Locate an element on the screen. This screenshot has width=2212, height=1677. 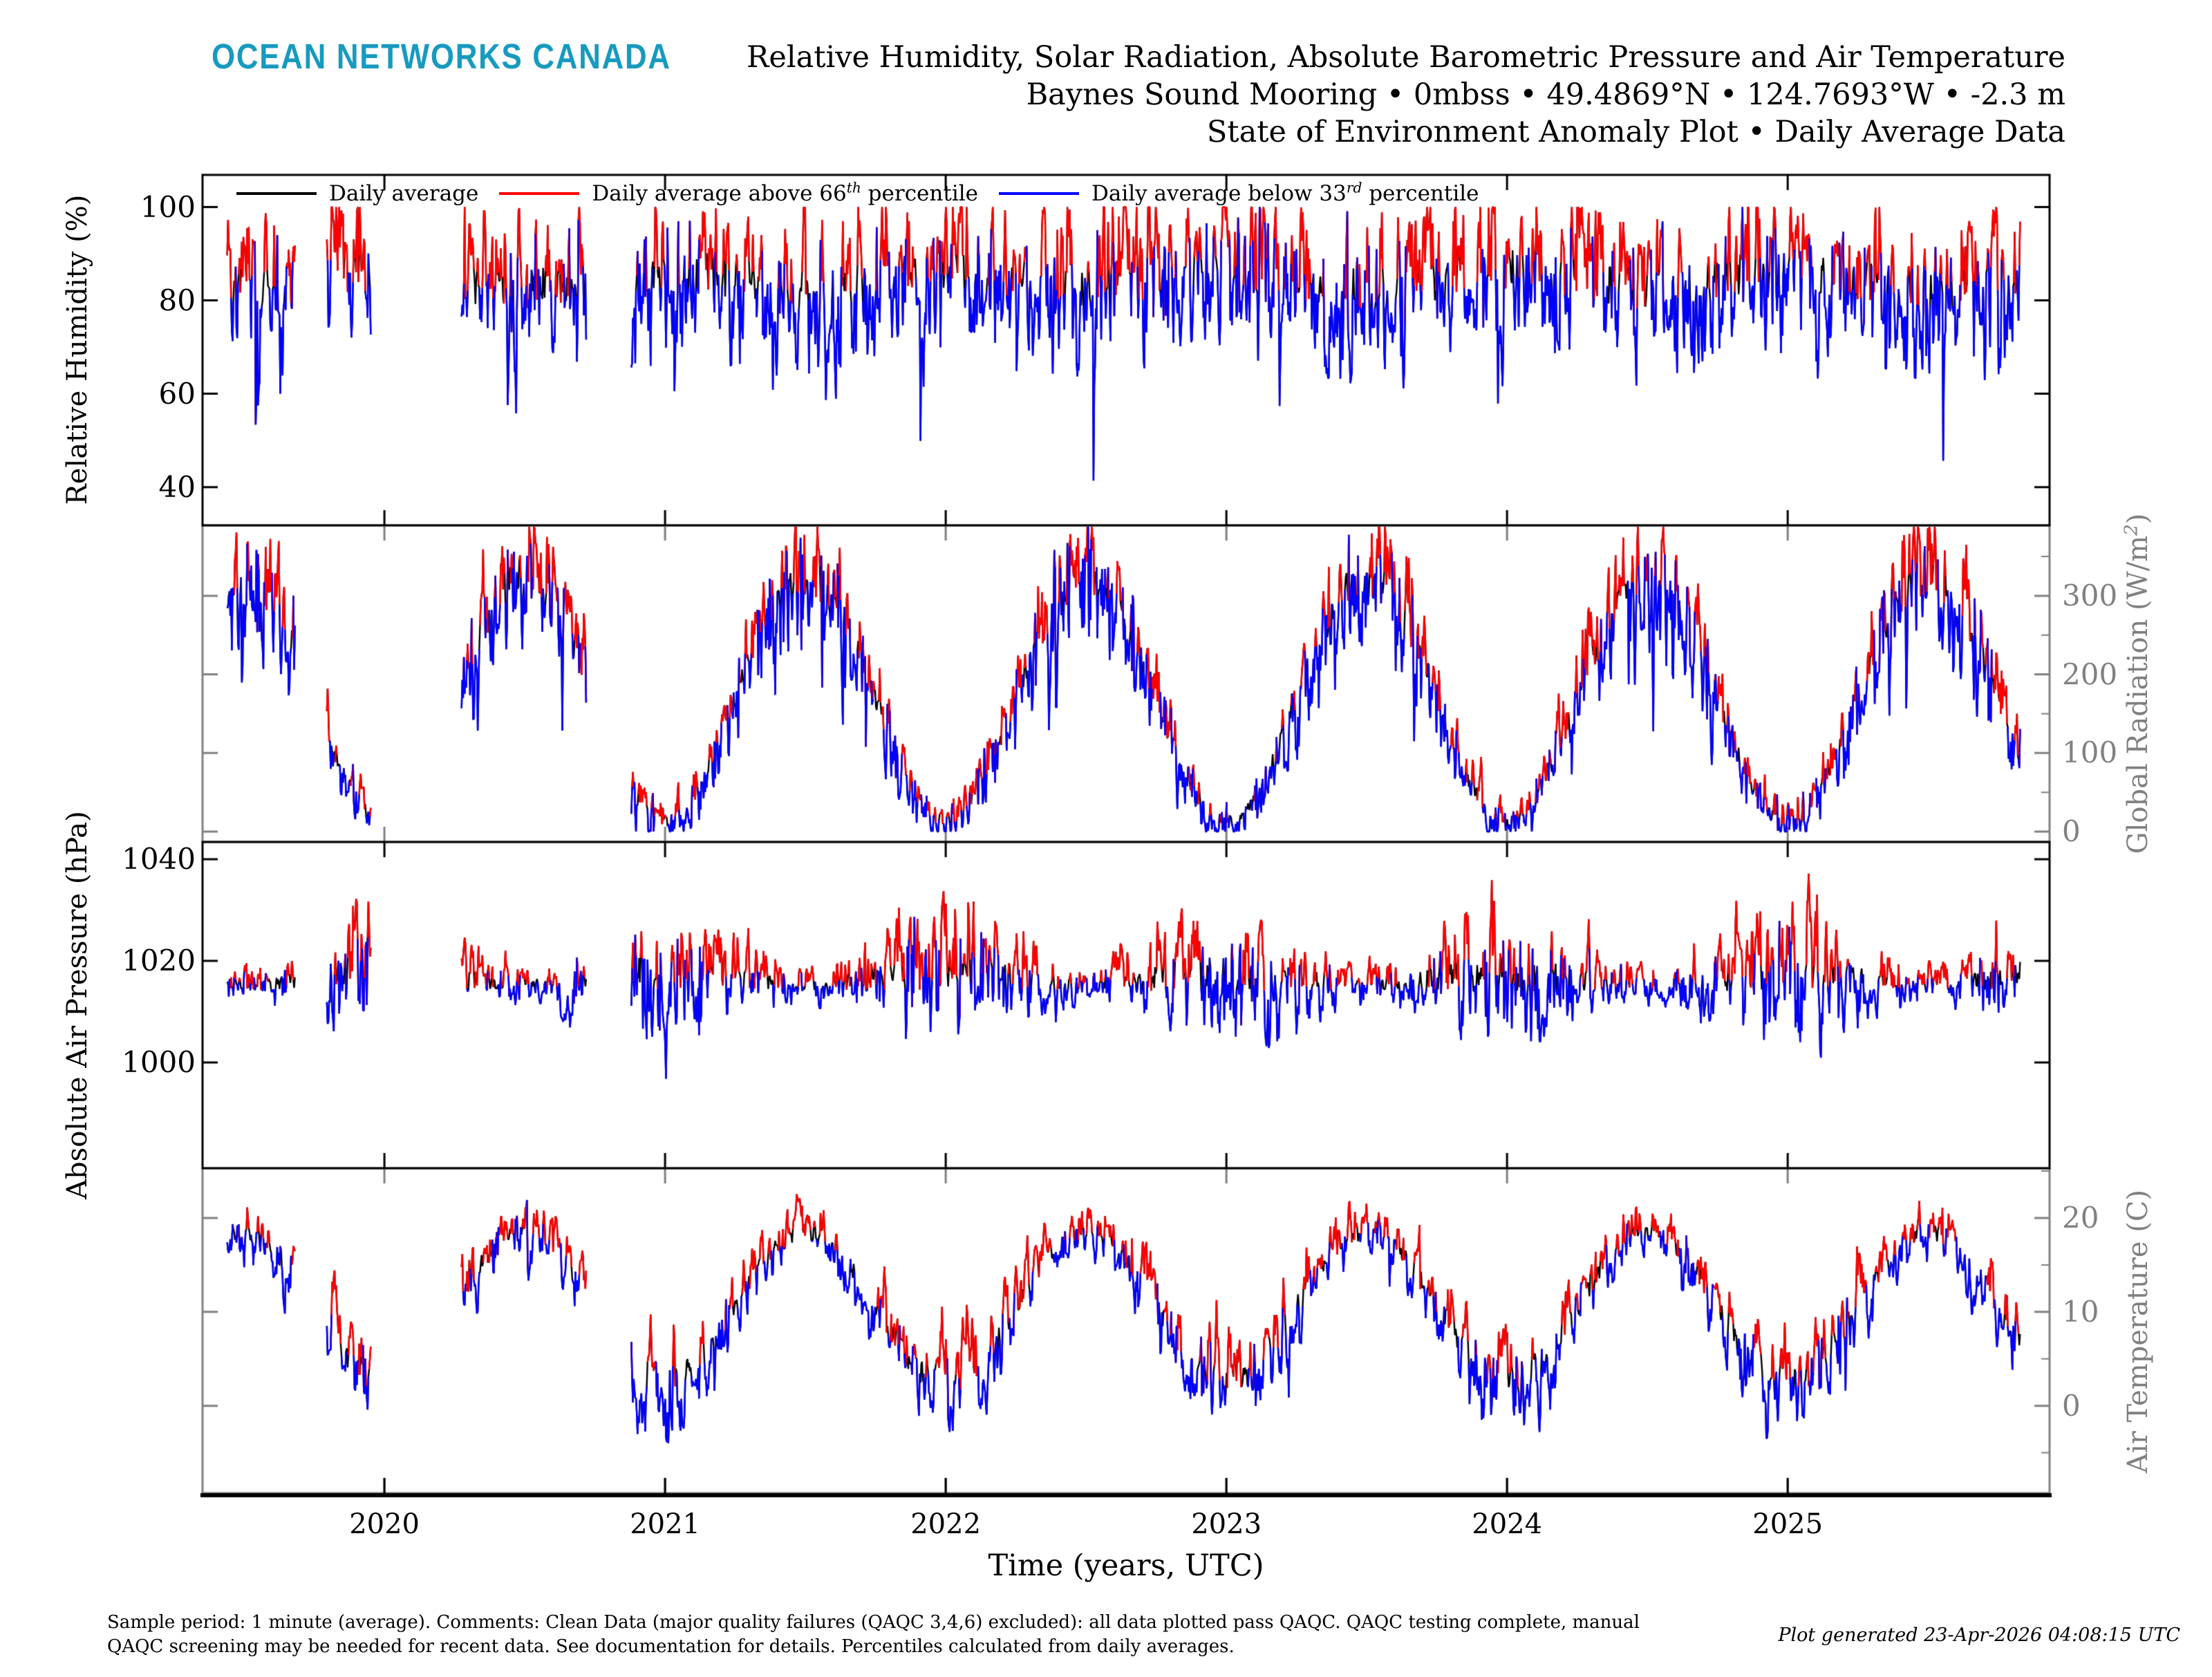
legend-swatch-black-line is located at coordinates (276, 194).